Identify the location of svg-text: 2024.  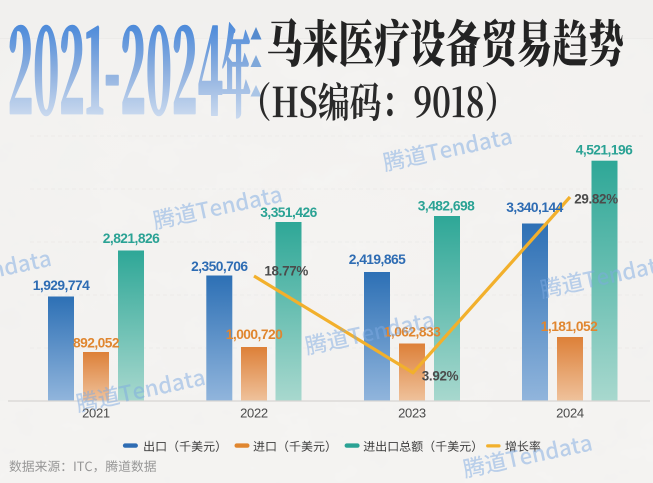
(570, 413).